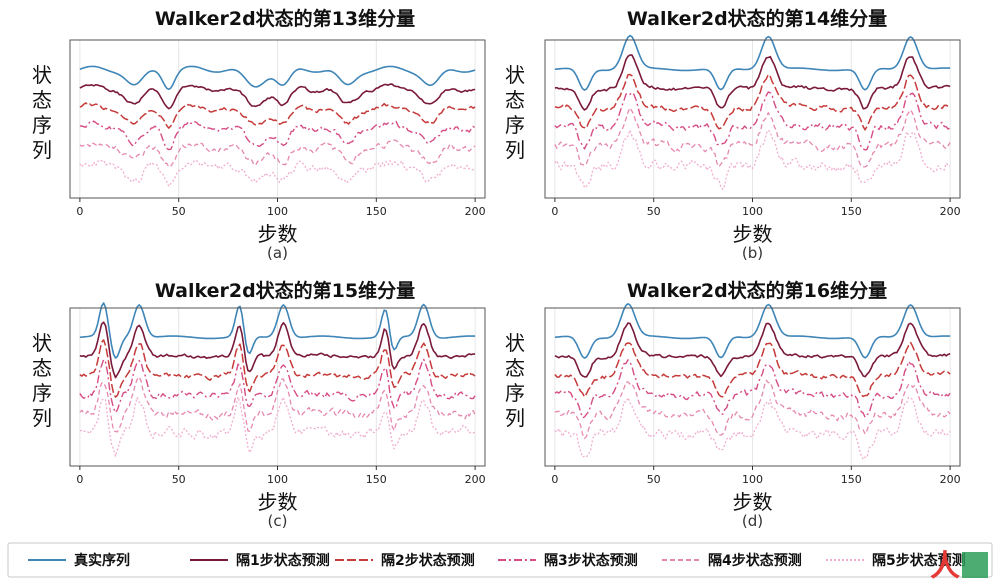 The image size is (1000, 584). Describe the element at coordinates (757, 18) in the screenshot. I see `chart-title: Walker2d状态的第14维分量` at that location.